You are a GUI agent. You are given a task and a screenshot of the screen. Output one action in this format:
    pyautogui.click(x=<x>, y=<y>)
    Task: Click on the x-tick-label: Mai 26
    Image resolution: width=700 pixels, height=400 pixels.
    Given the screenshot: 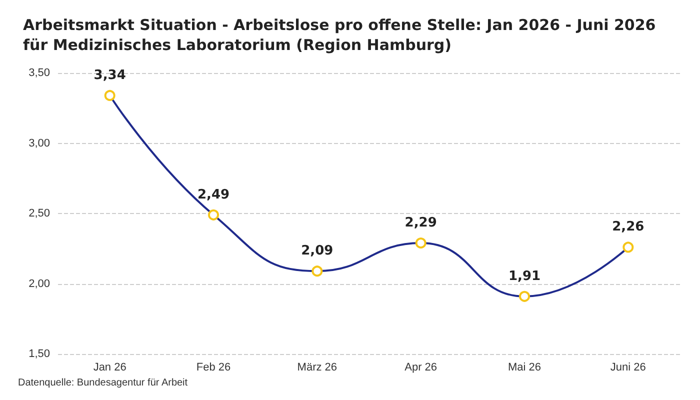 What is the action you would take?
    pyautogui.click(x=525, y=368)
    